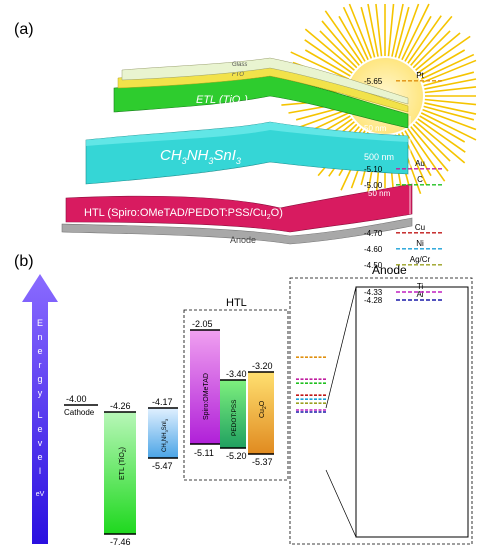 Image resolution: width=480 pixels, height=550 pixels. What do you see at coordinates (236, 456) in the screenshot?
I see `pedot-bottom-value: -5.20` at bounding box center [236, 456].